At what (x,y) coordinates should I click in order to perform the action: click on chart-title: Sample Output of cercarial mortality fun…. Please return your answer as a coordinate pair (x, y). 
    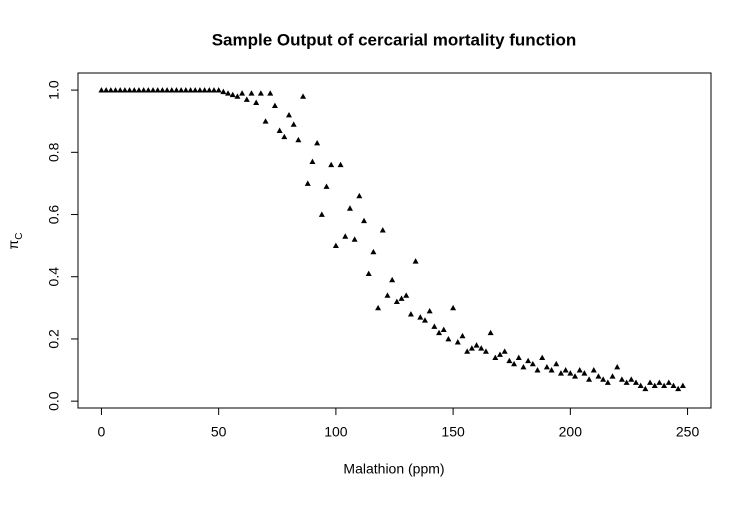
    Looking at the image, I should click on (394, 39).